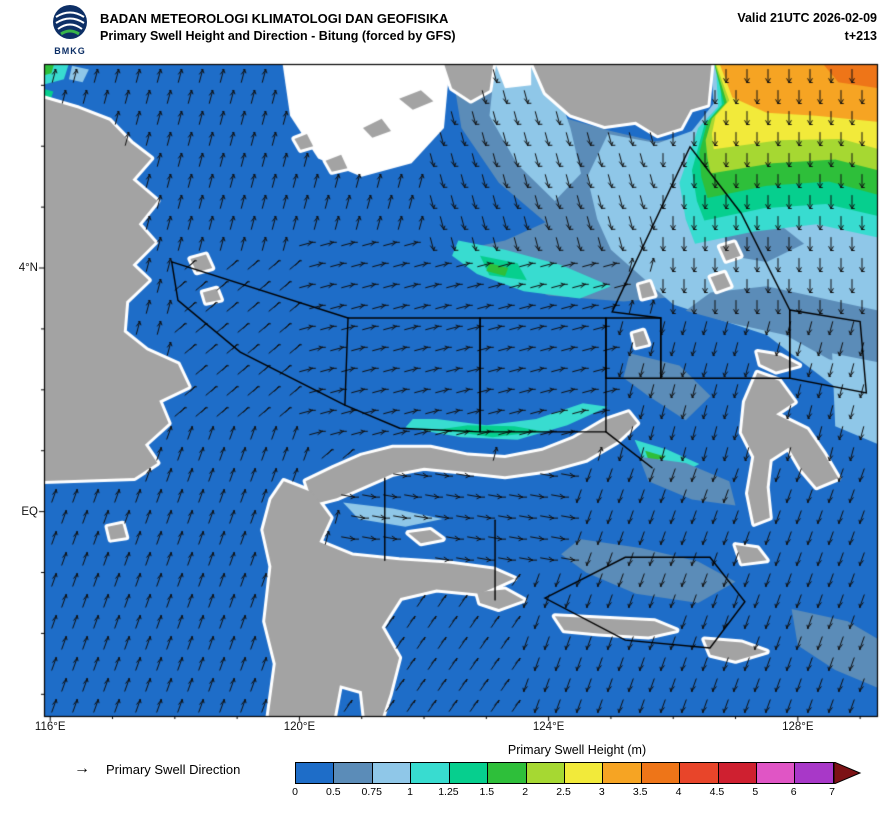 The image size is (895, 820). Describe the element at coordinates (577, 750) in the screenshot. I see `colorbar-title: Primary Swell Height (m)` at that location.